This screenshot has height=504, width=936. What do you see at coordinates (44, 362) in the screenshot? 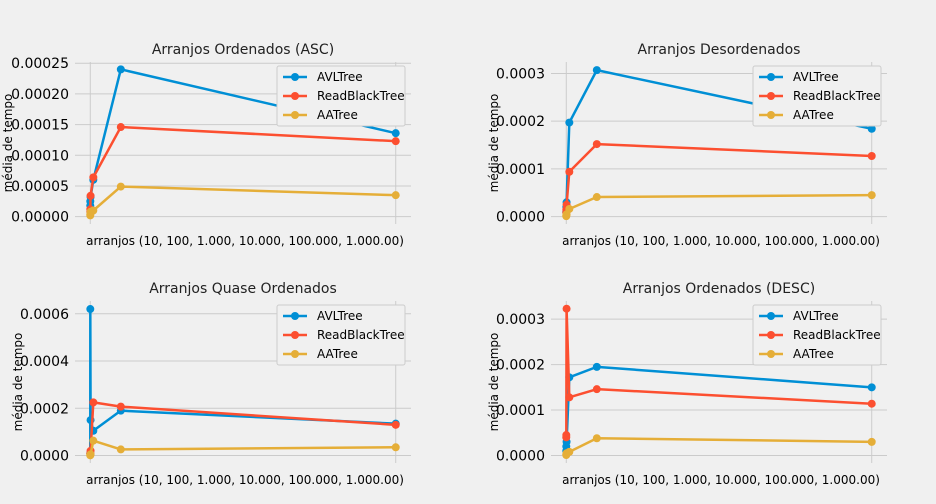
I see `y-tick-label: 0.0004` at bounding box center [44, 362].